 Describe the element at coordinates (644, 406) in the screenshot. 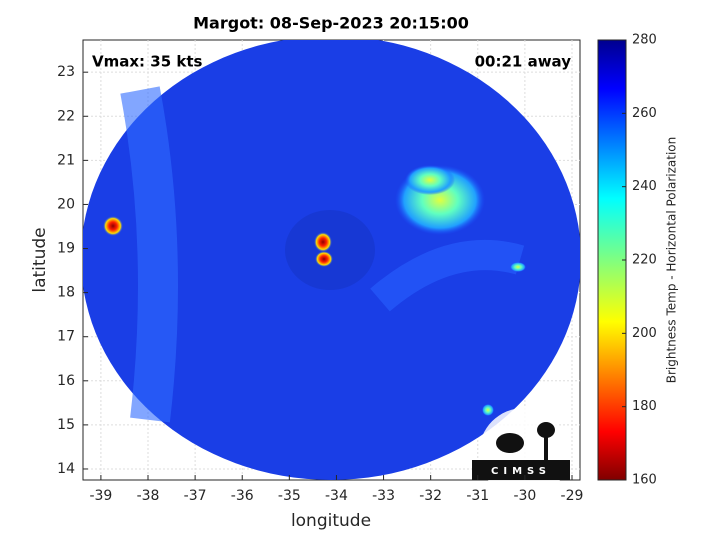

I see `colorbar-tick-label: 180` at that location.